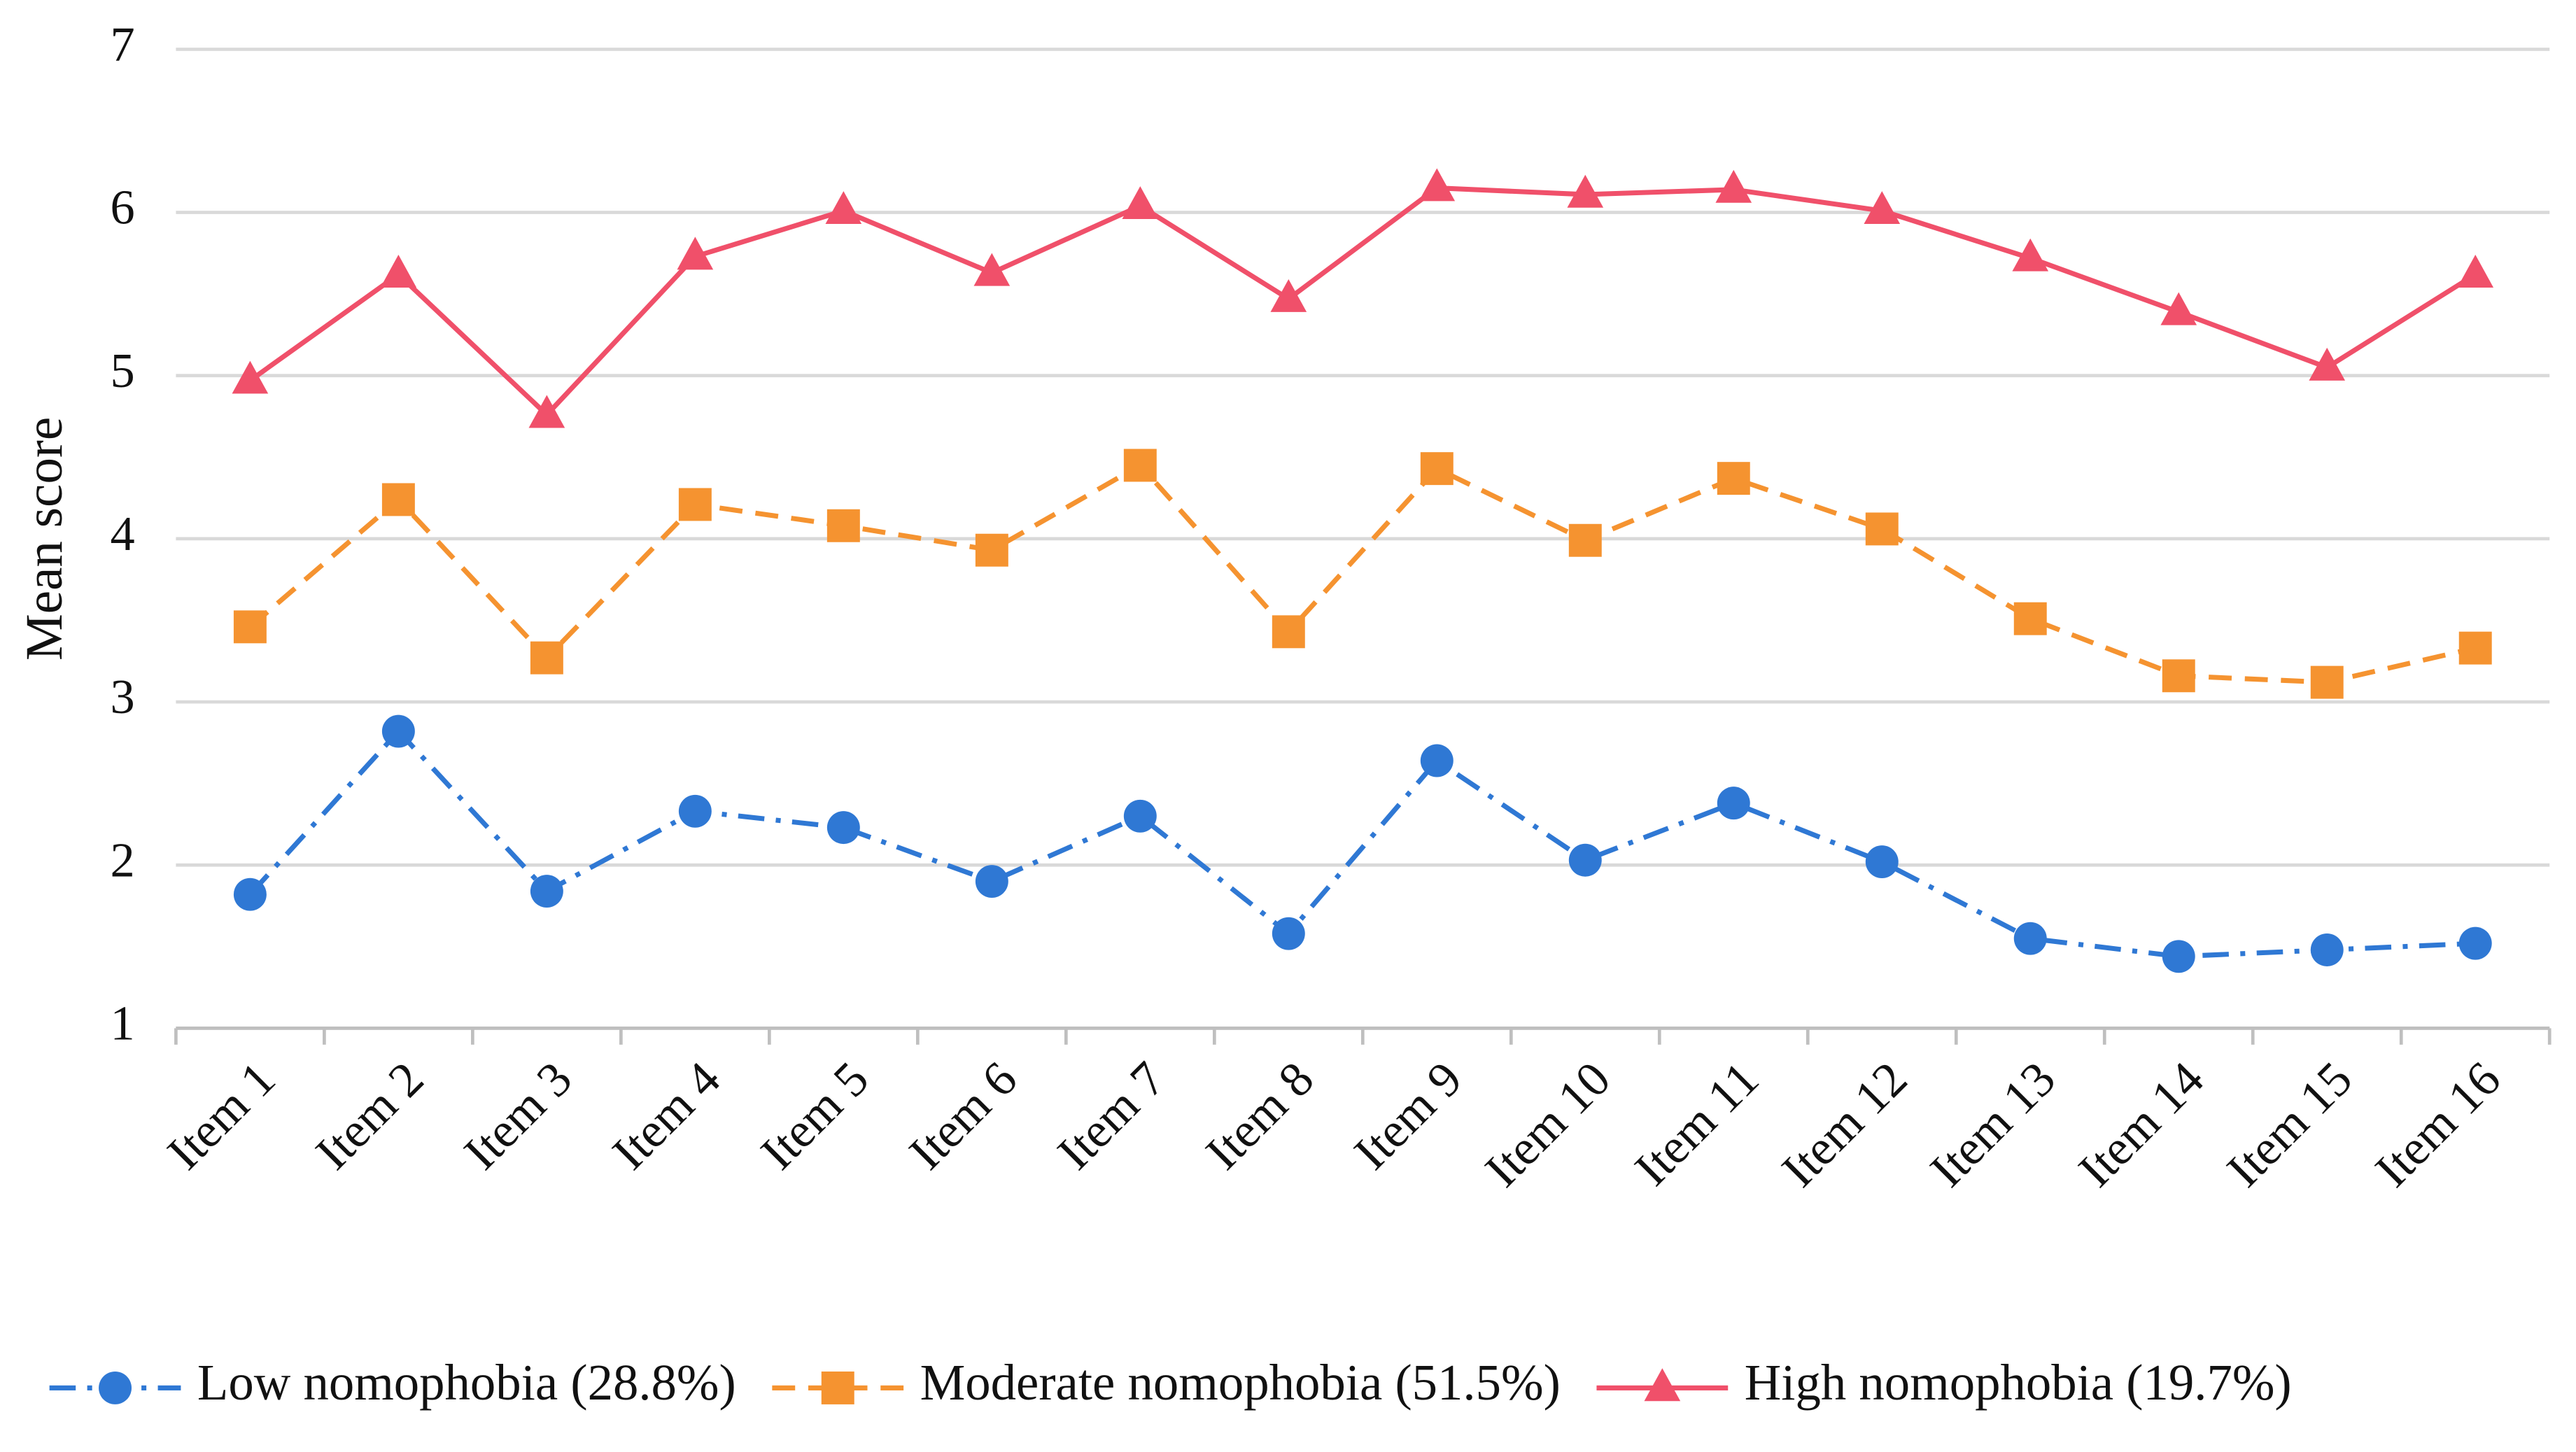  What do you see at coordinates (44, 539) in the screenshot?
I see `y-axis-title: Mean score` at bounding box center [44, 539].